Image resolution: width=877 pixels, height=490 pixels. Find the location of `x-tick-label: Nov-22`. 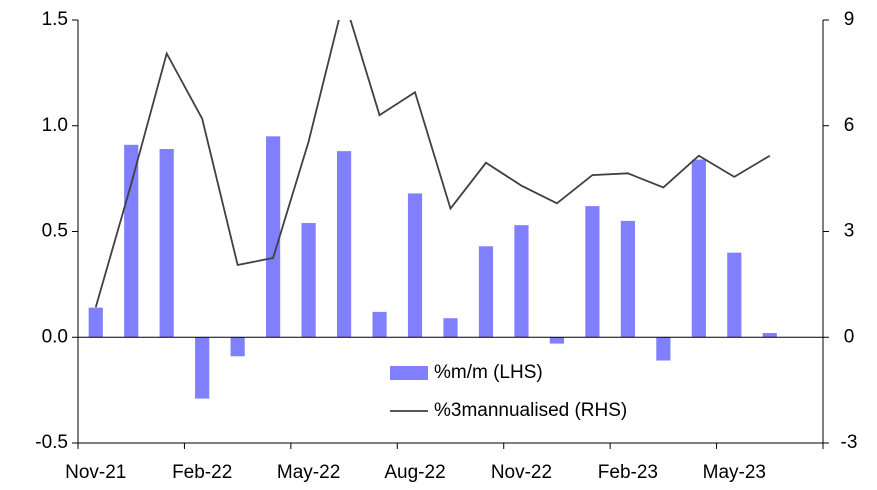

x-tick-label: Nov-22 is located at coordinates (521, 472).